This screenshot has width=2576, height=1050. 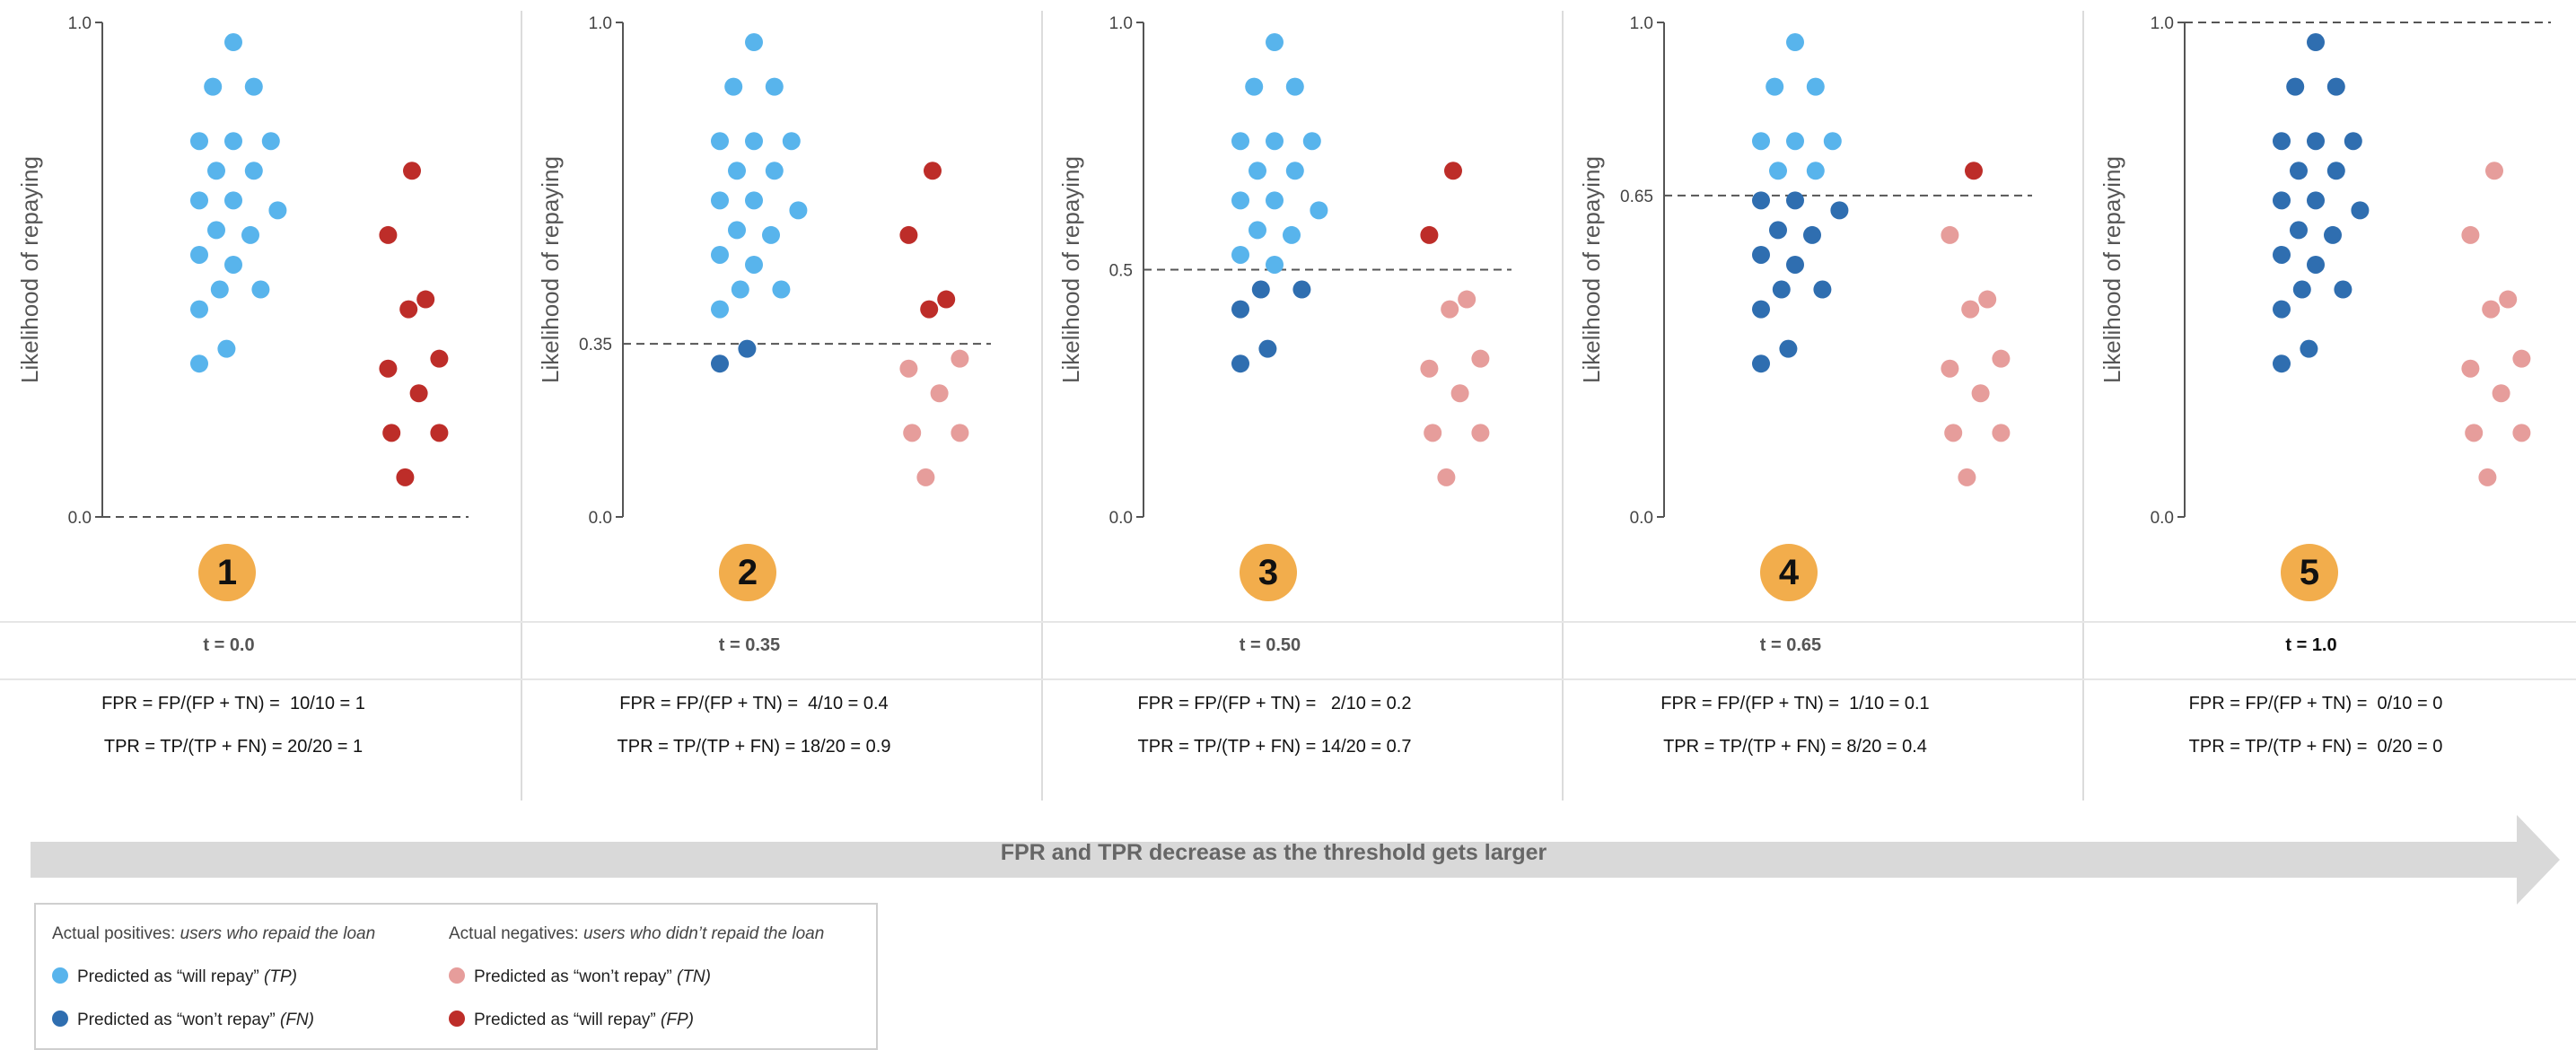 What do you see at coordinates (227, 572) in the screenshot?
I see `step-badge: 1` at bounding box center [227, 572].